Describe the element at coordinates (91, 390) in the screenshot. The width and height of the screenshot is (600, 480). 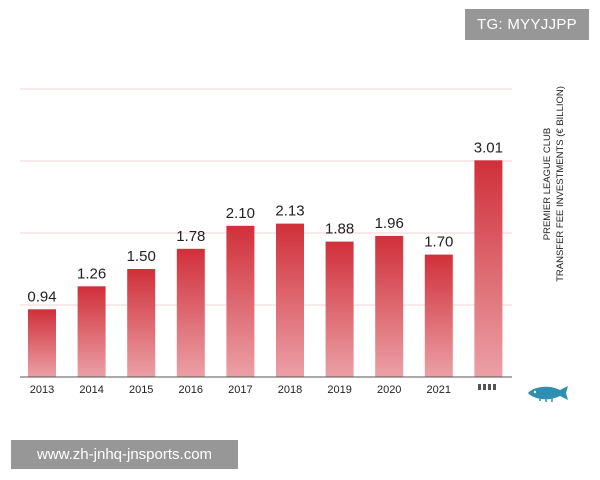
I see `x-tick-label: 2014` at that location.